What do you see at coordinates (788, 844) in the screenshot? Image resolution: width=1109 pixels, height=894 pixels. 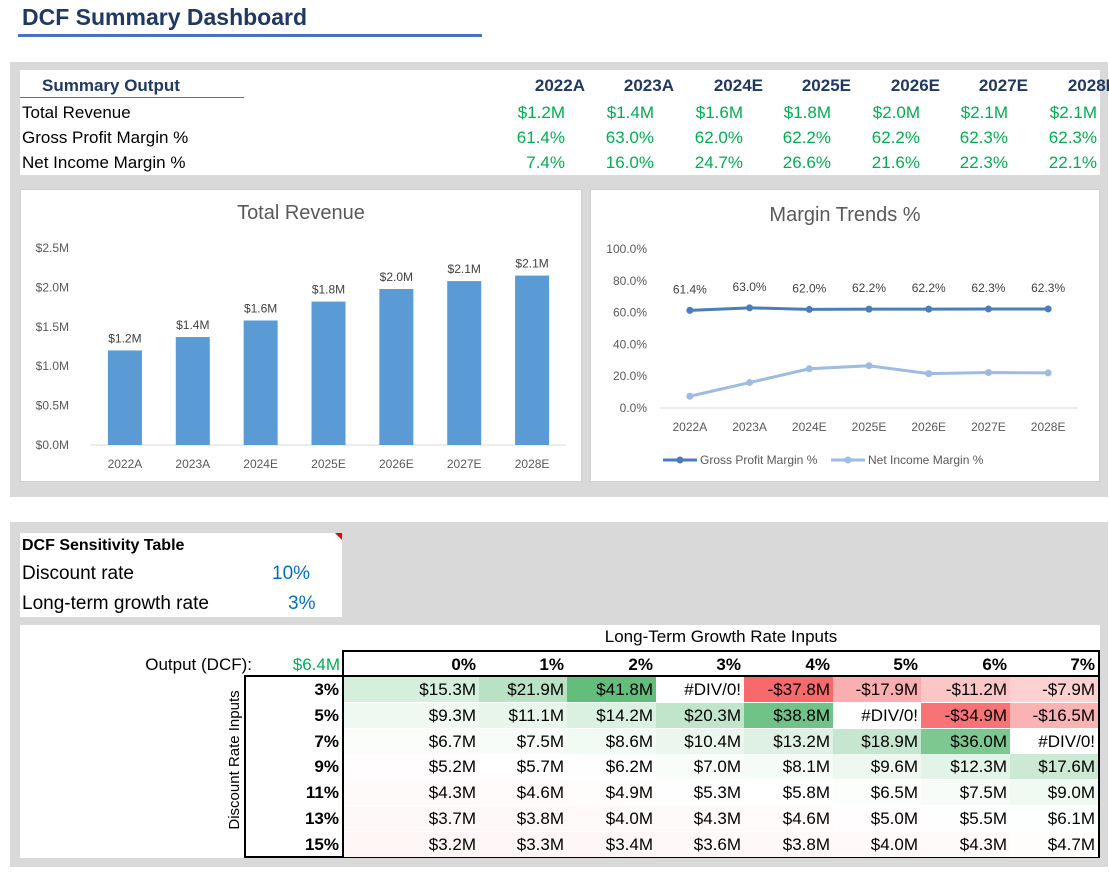 I see `sensitivity-cell: $3.8M` at bounding box center [788, 844].